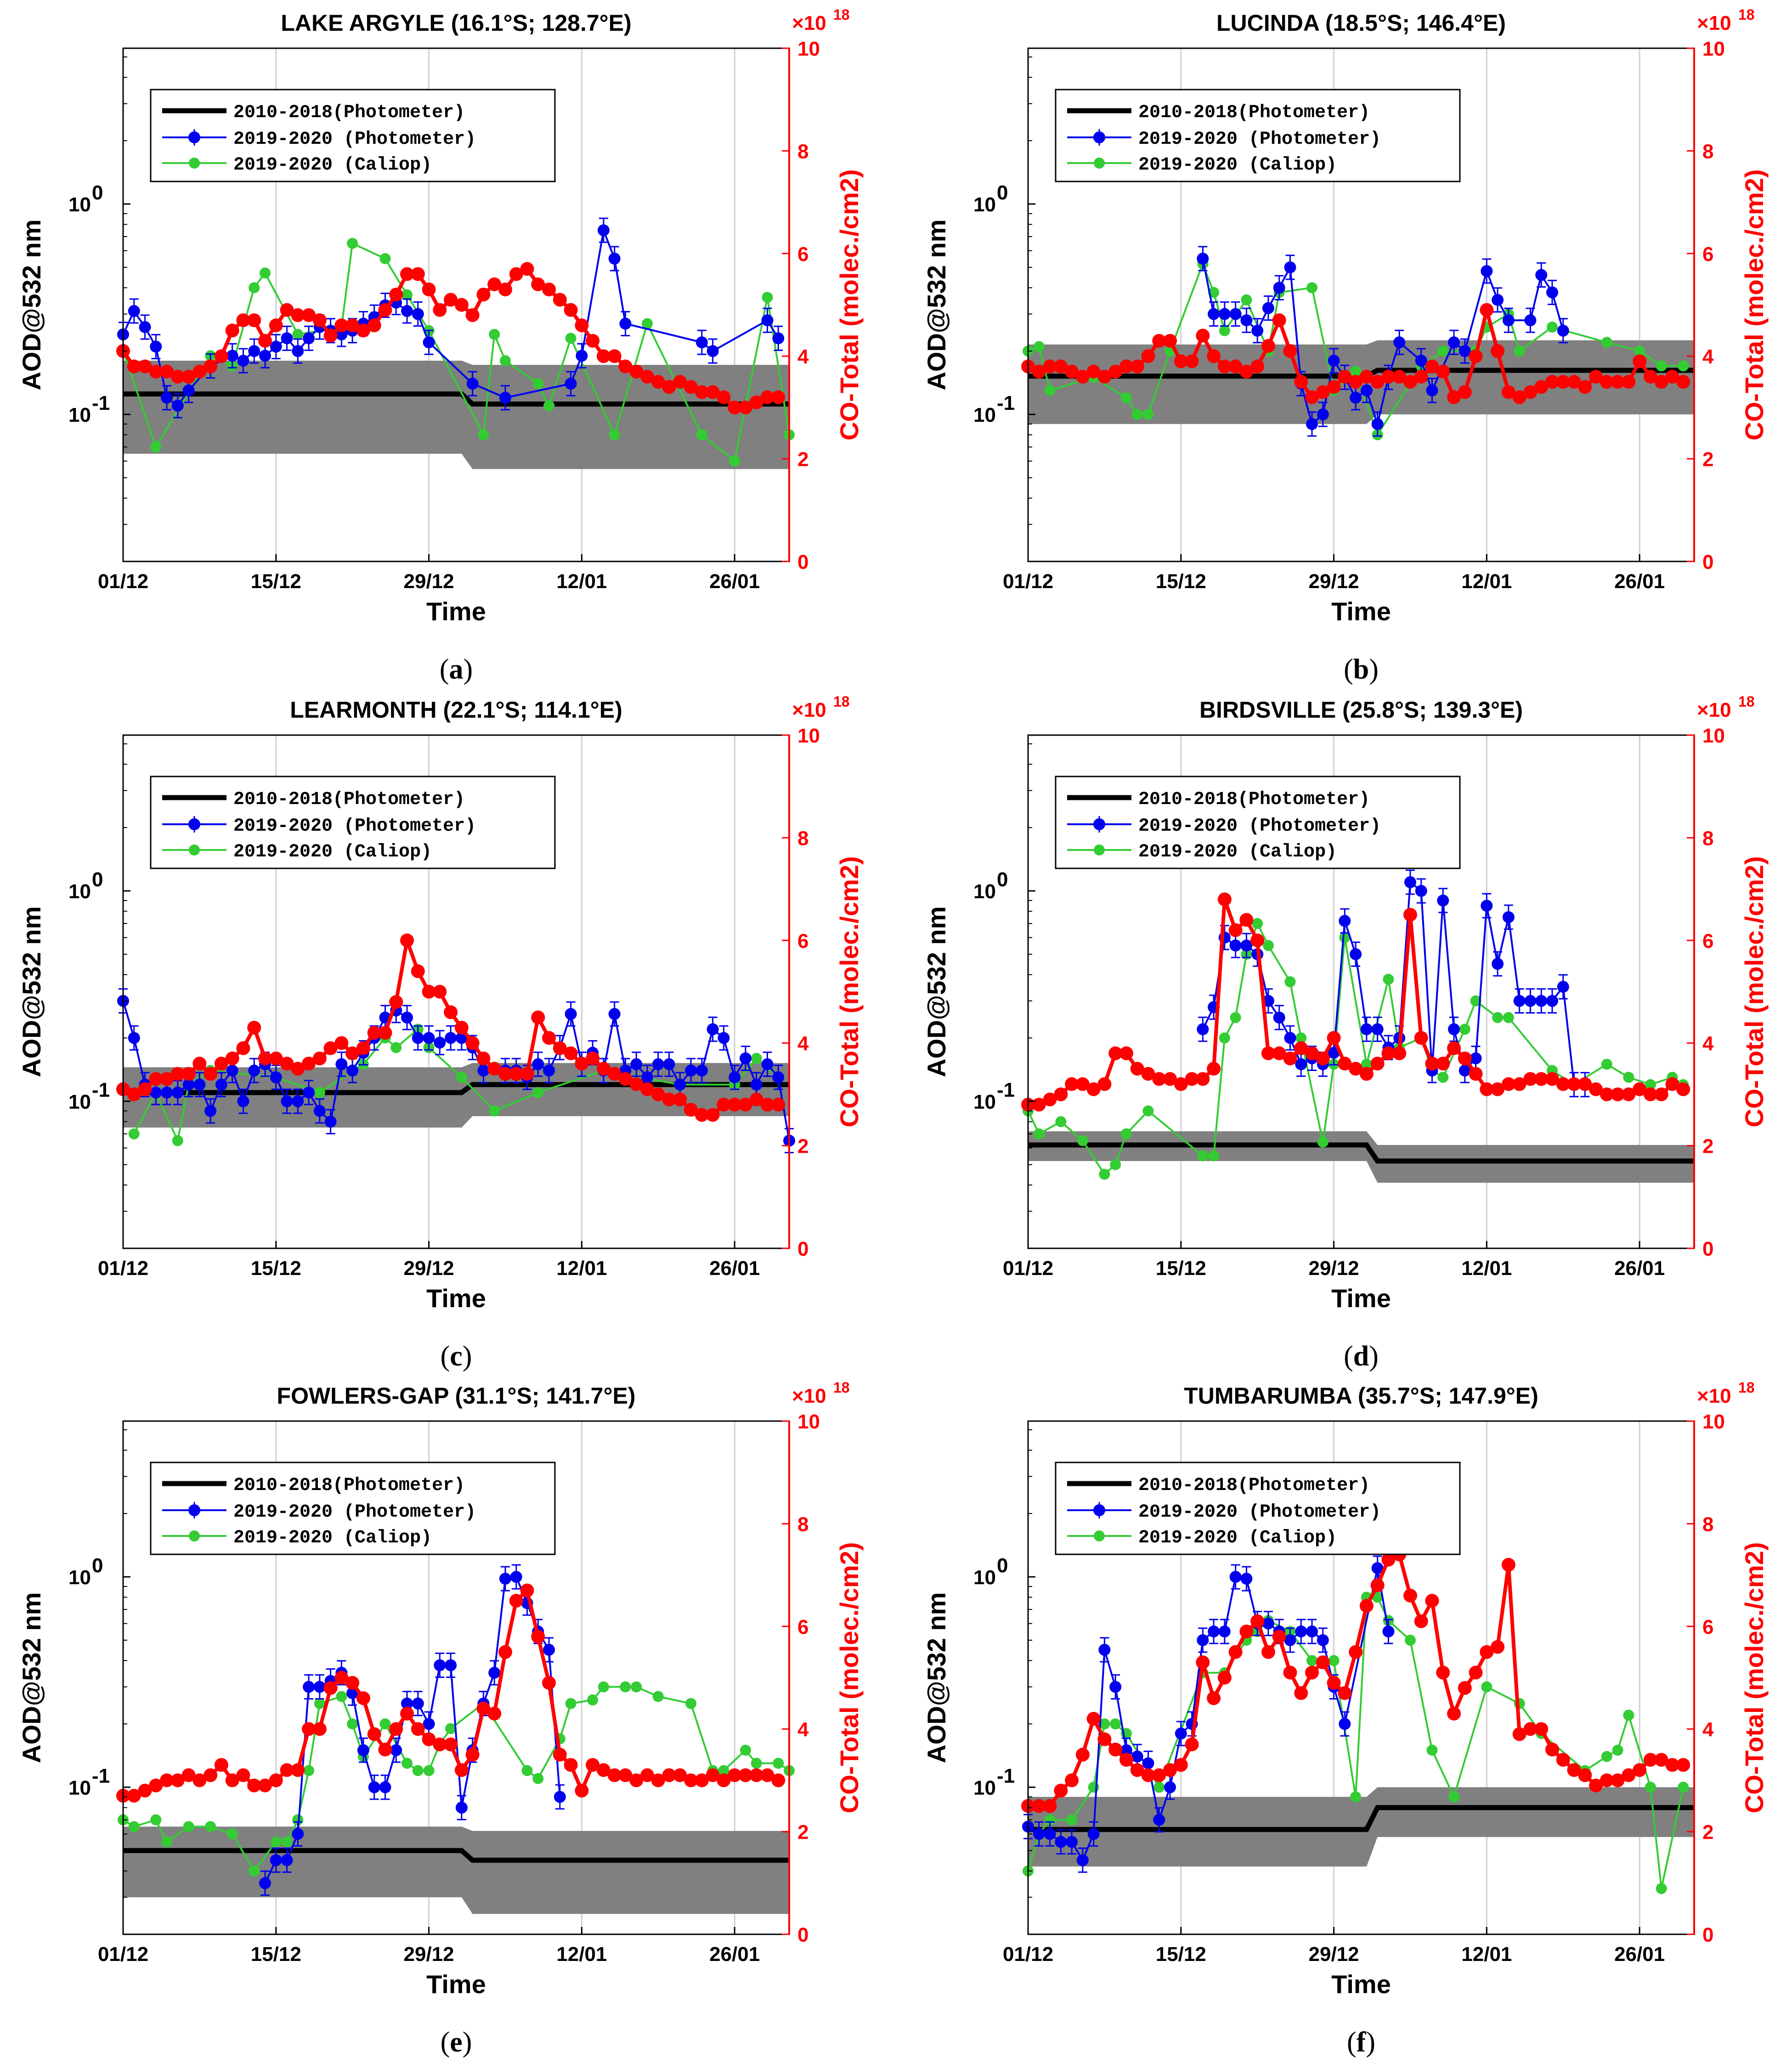  Describe the element at coordinates (1755, 992) in the screenshot. I see `y-right-axis-label: CO-Total (molec./cm2)` at that location.